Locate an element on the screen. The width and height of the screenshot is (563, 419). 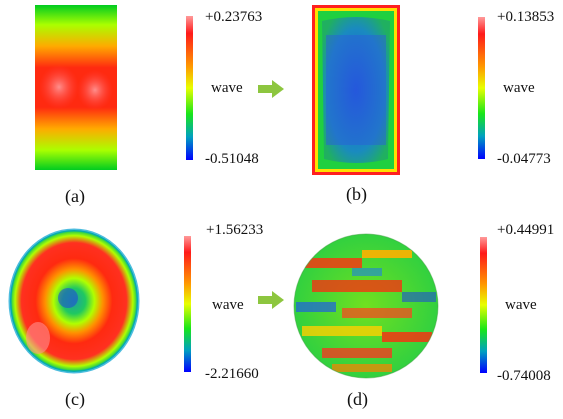
colorbar-d-min: -0.74008 is located at coordinates (524, 376).